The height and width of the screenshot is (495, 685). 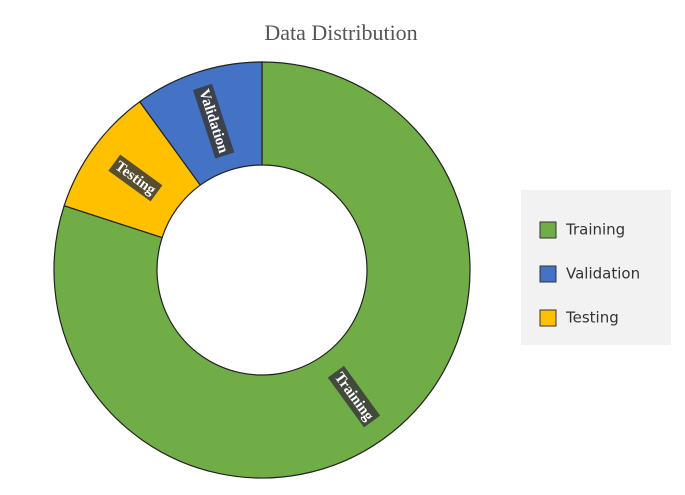 I want to click on slice, so click(x=200, y=123).